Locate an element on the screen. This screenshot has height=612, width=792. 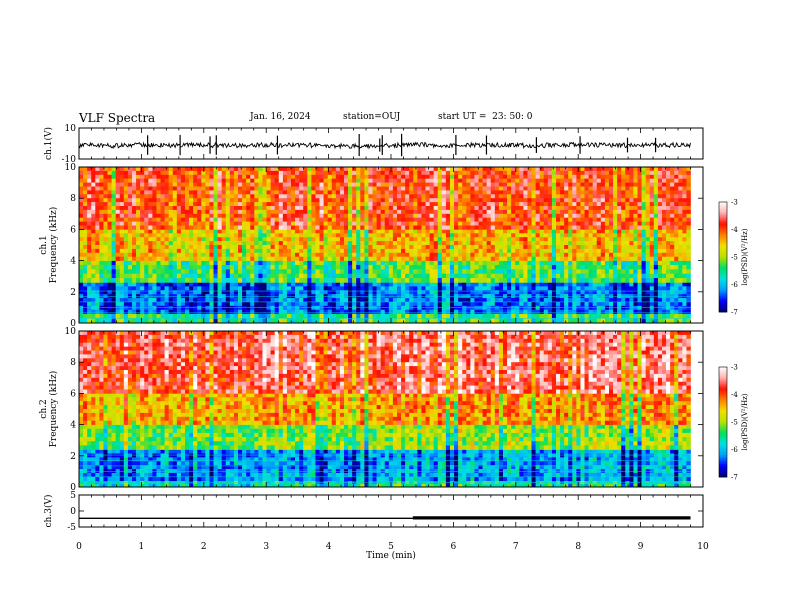
start-time-label: start UT = 23: 50: 0 is located at coordinates (485, 117).